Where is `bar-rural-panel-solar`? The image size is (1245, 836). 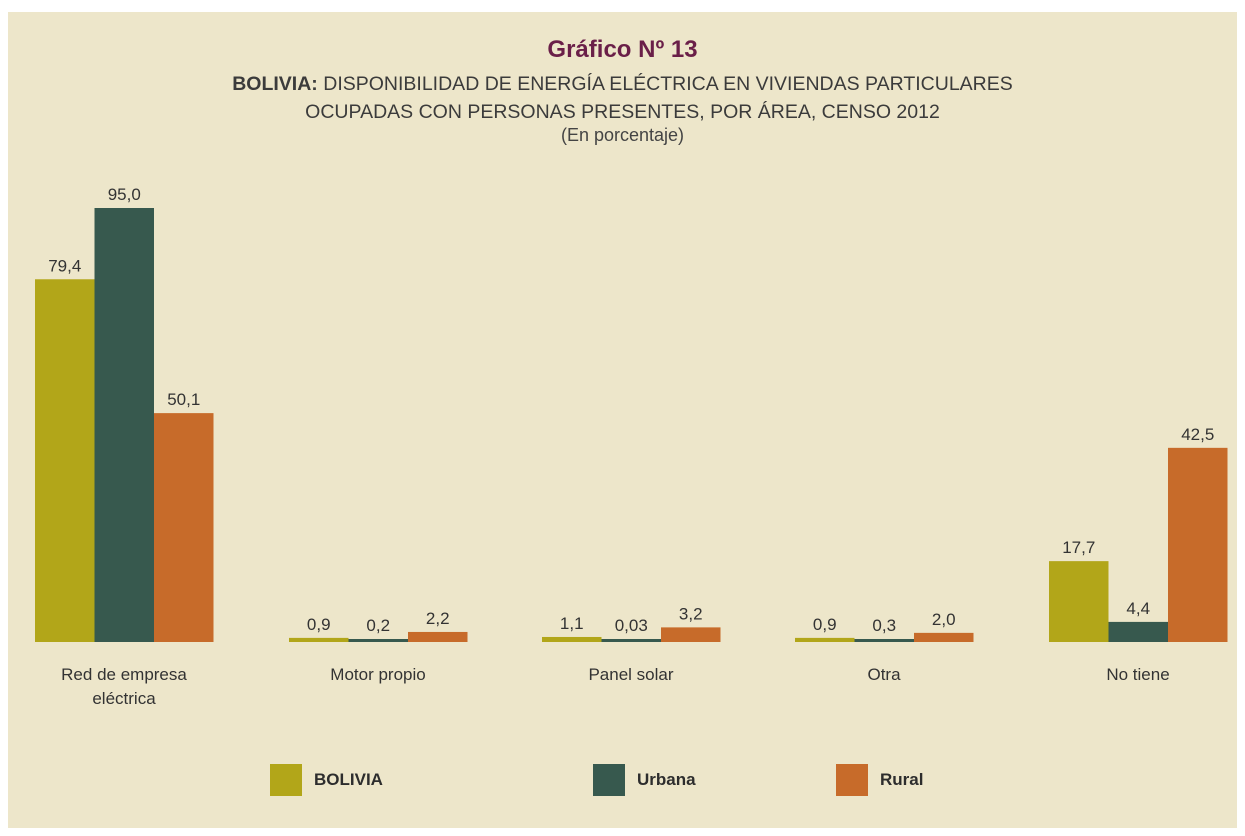
bar-rural-panel-solar is located at coordinates (691, 634).